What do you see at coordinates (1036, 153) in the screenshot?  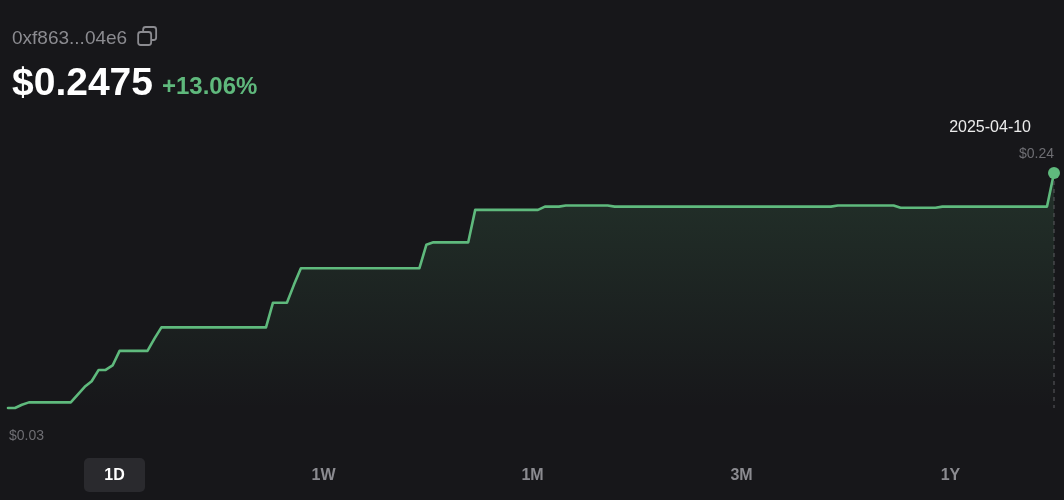 I see `text: $0.24` at bounding box center [1036, 153].